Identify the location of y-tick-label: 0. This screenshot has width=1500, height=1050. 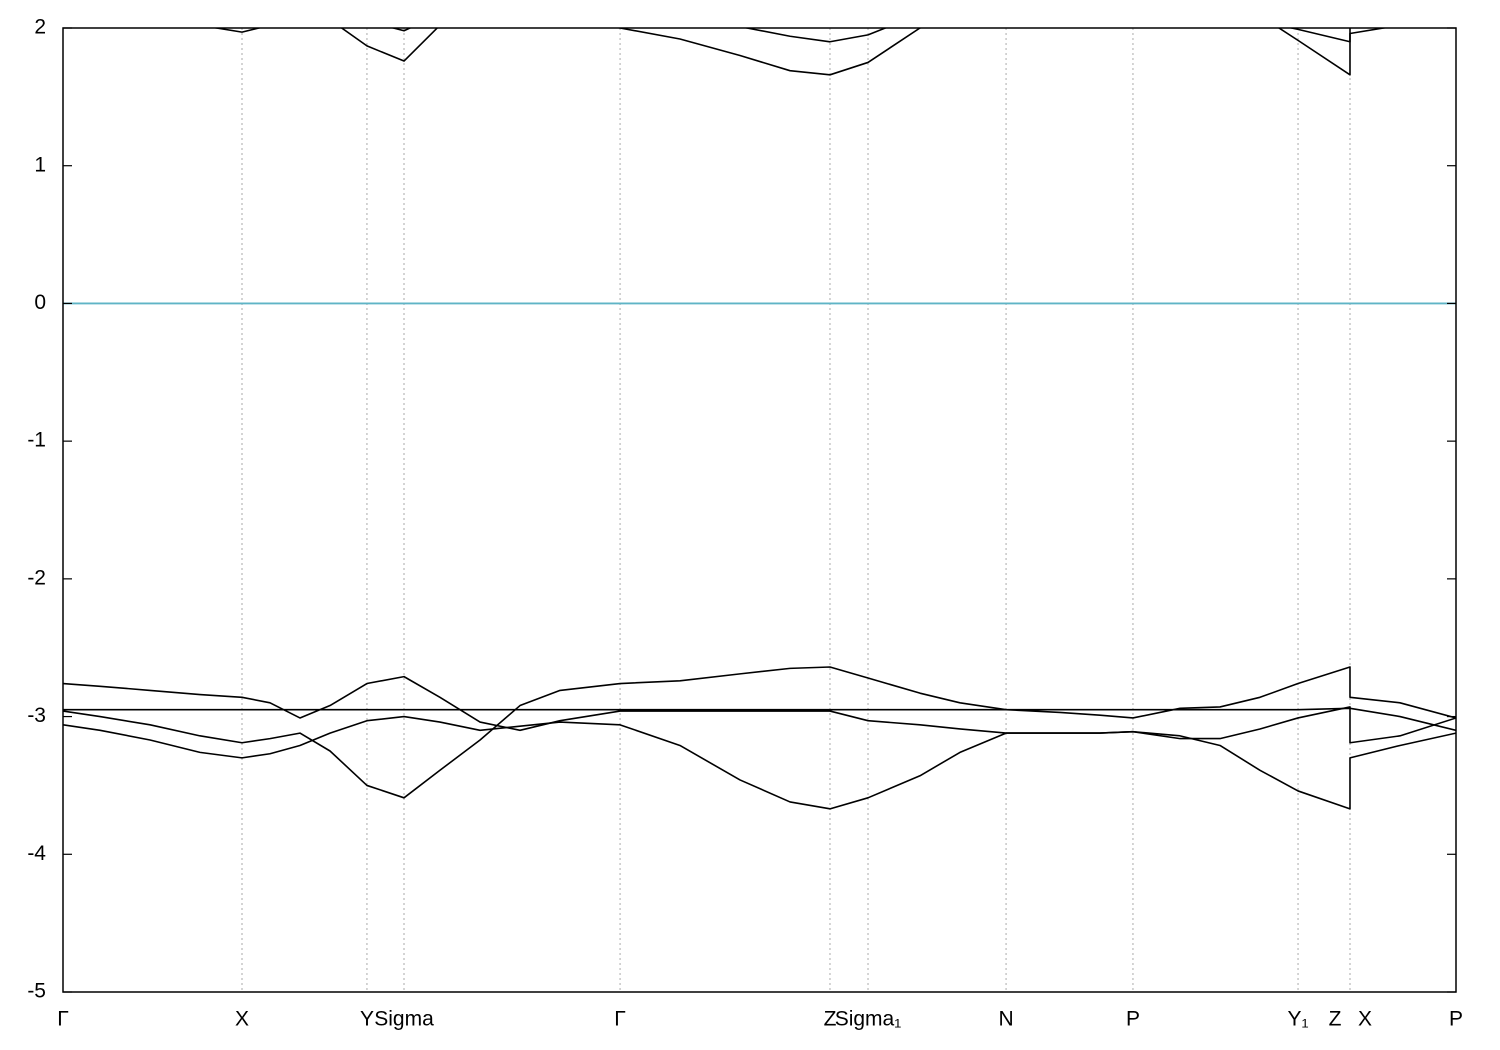
(40, 302).